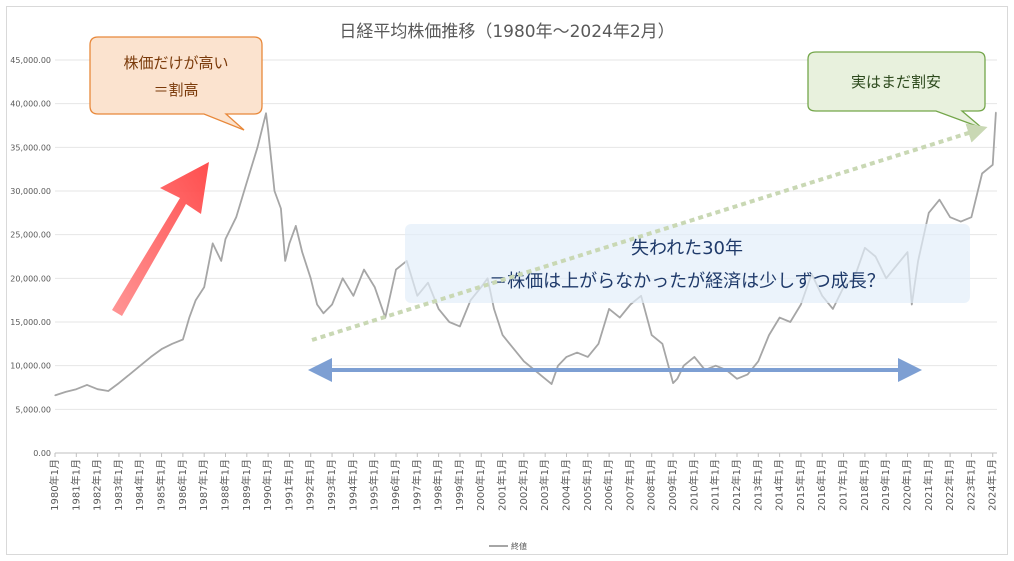 This screenshot has width=1014, height=561. I want to click on x-tick-label: 2009年1月, so click(672, 485).